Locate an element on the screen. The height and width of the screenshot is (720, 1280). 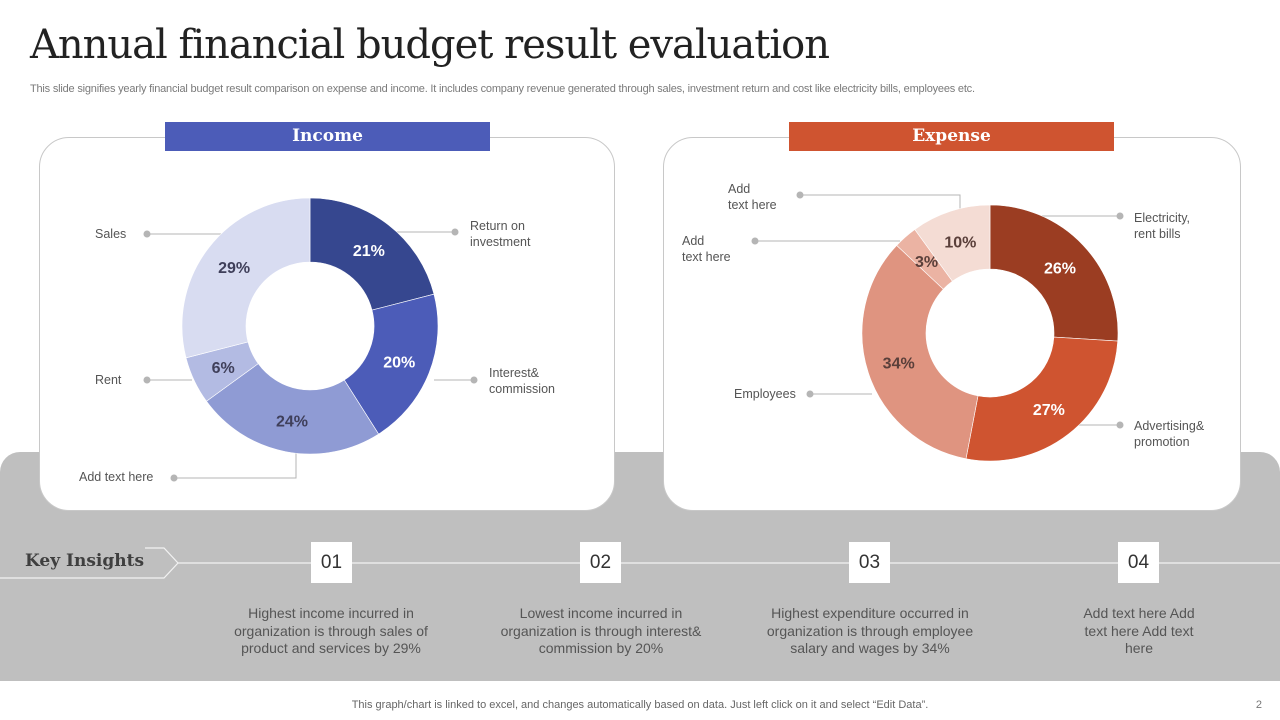
expense-label-add2: Add text here is located at coordinates (706, 249).